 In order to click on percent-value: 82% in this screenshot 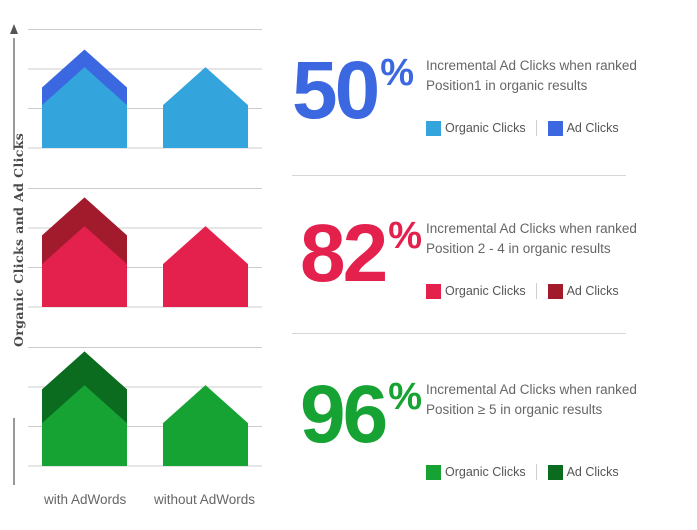, I will do `click(361, 254)`.